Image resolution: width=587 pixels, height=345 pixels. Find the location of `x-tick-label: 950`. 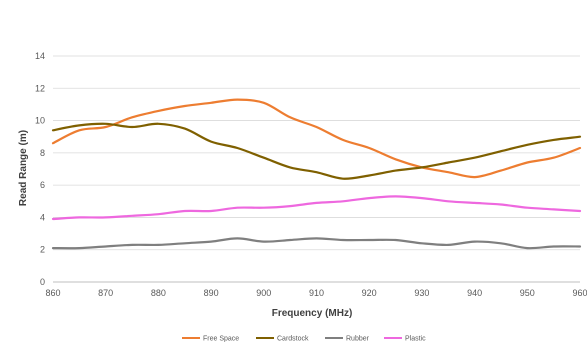

x-tick-label: 950 is located at coordinates (527, 293).